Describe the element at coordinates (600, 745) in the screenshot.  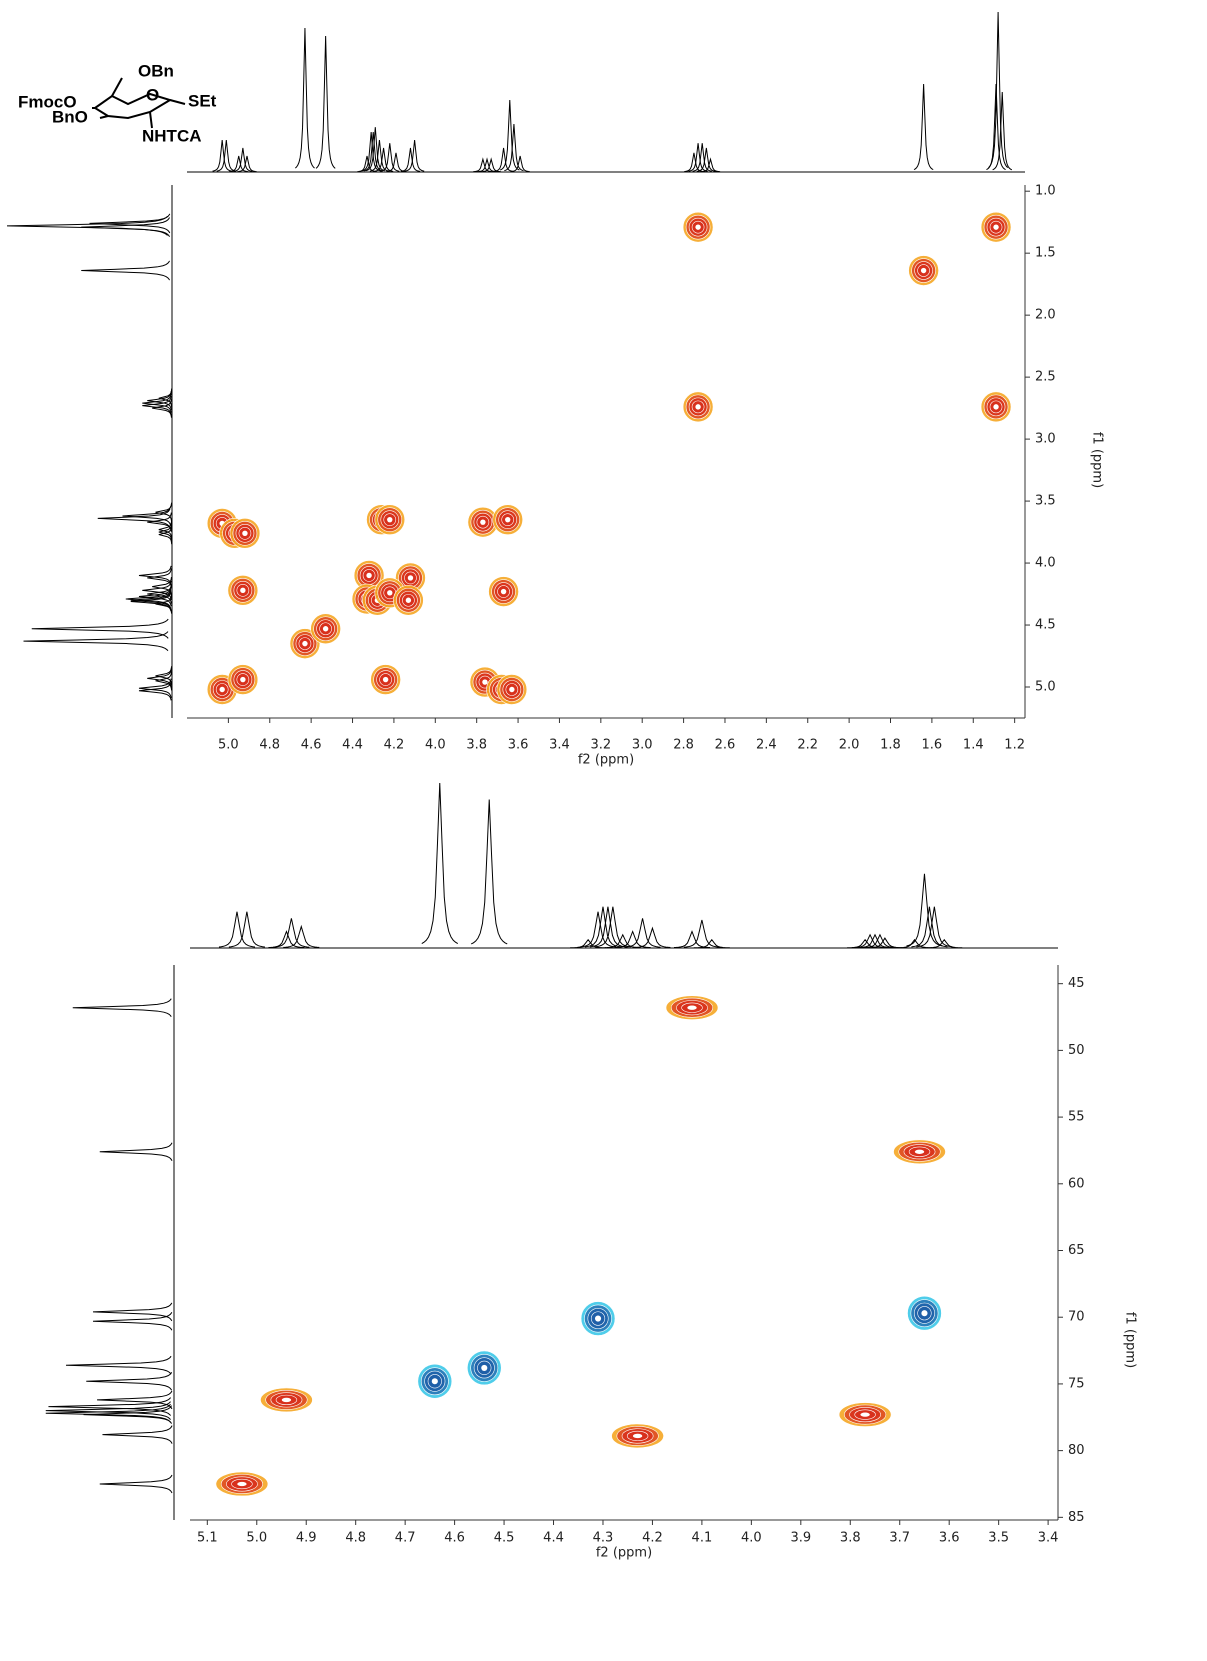
I see `x-tick-label: 3.2` at that location.